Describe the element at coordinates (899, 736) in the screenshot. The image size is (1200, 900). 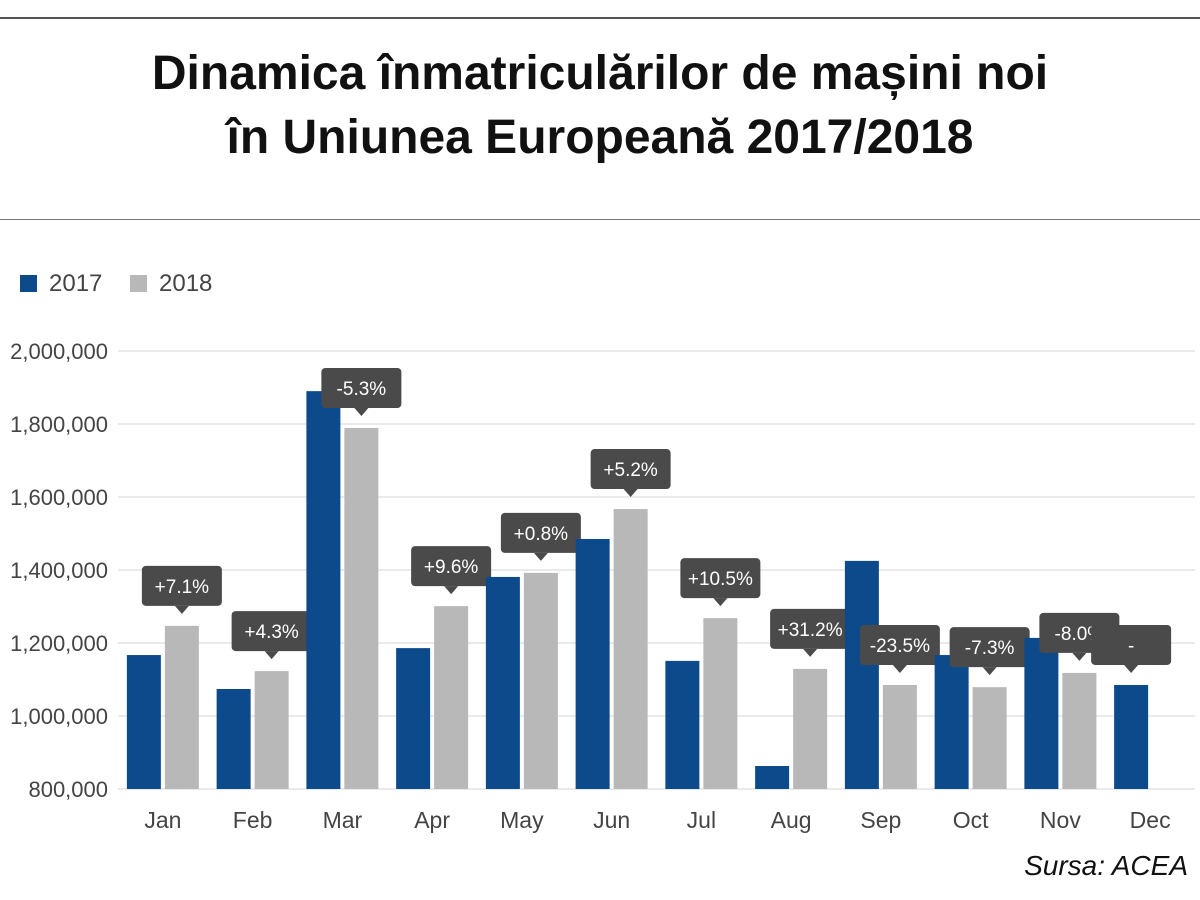
I see `bar-2018-sep` at that location.